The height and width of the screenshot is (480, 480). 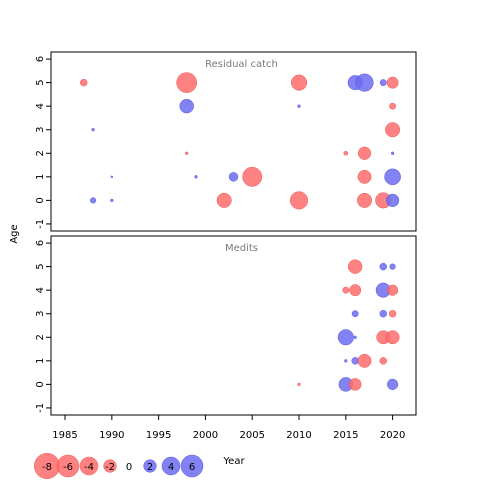 What do you see at coordinates (205, 435) in the screenshot?
I see `x-tick-label: 2000` at bounding box center [205, 435].